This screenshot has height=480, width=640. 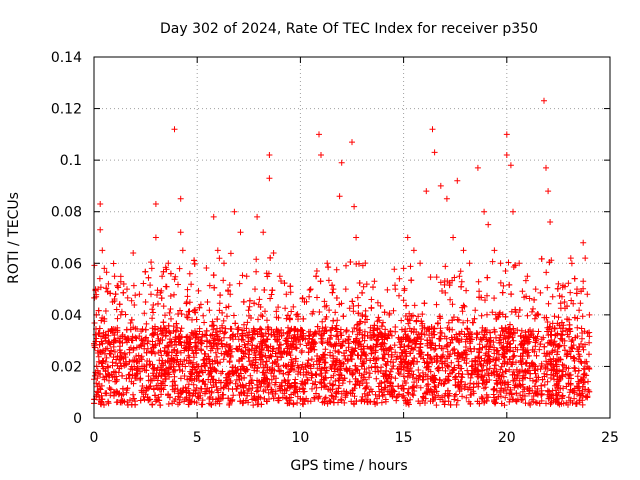 I want to click on x-tick-label: 15, so click(x=404, y=438).